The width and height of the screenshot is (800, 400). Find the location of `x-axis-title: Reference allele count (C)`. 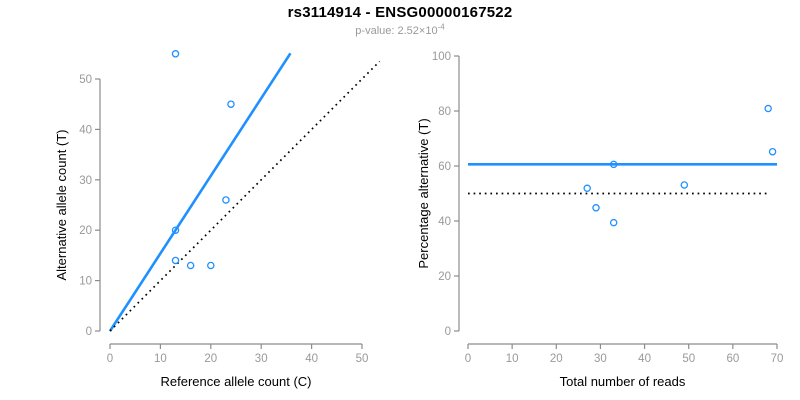

x-axis-title: Reference allele count (C) is located at coordinates (235, 381).